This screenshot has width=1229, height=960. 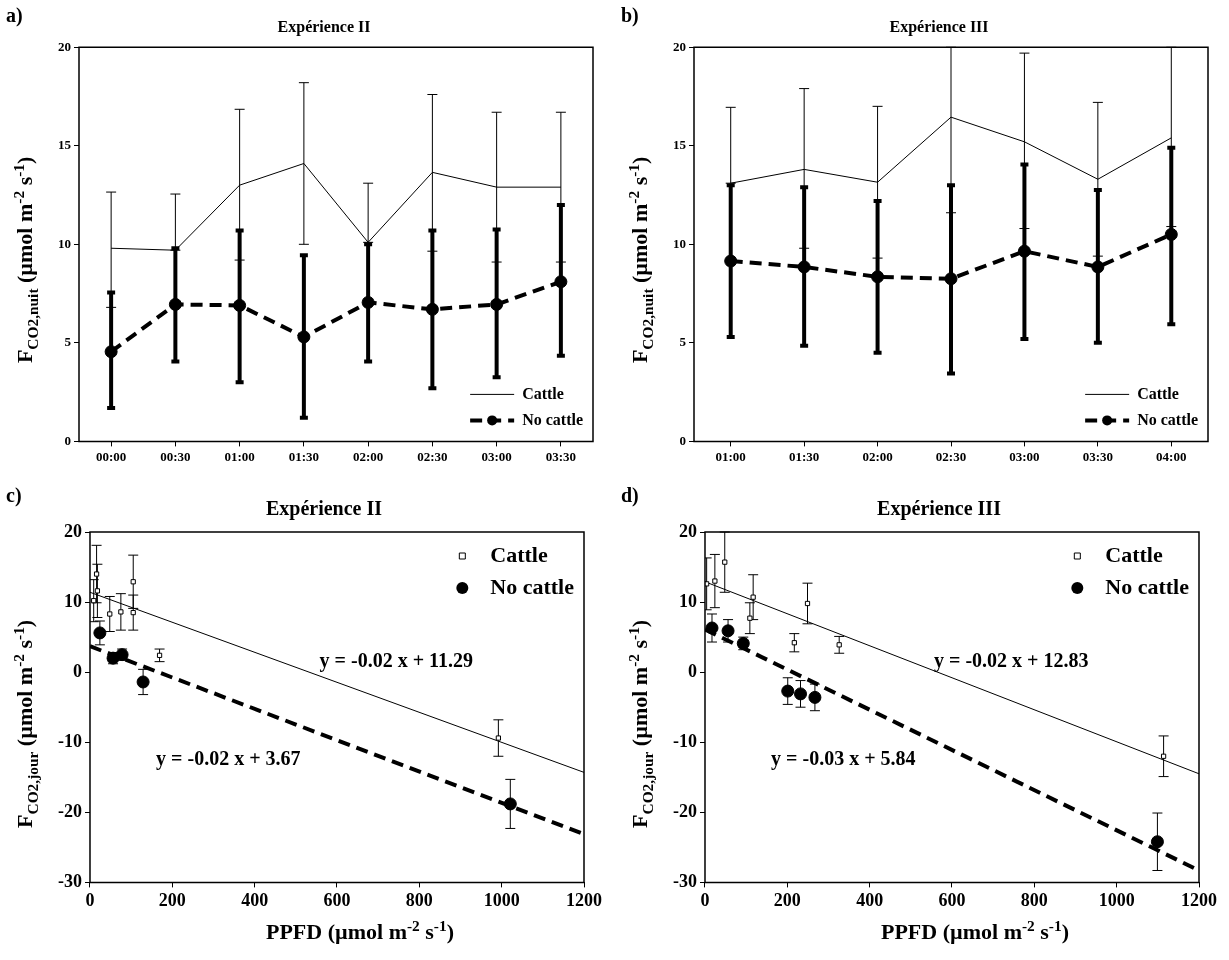 What do you see at coordinates (630, 15) in the screenshot?
I see `text: b)` at bounding box center [630, 15].